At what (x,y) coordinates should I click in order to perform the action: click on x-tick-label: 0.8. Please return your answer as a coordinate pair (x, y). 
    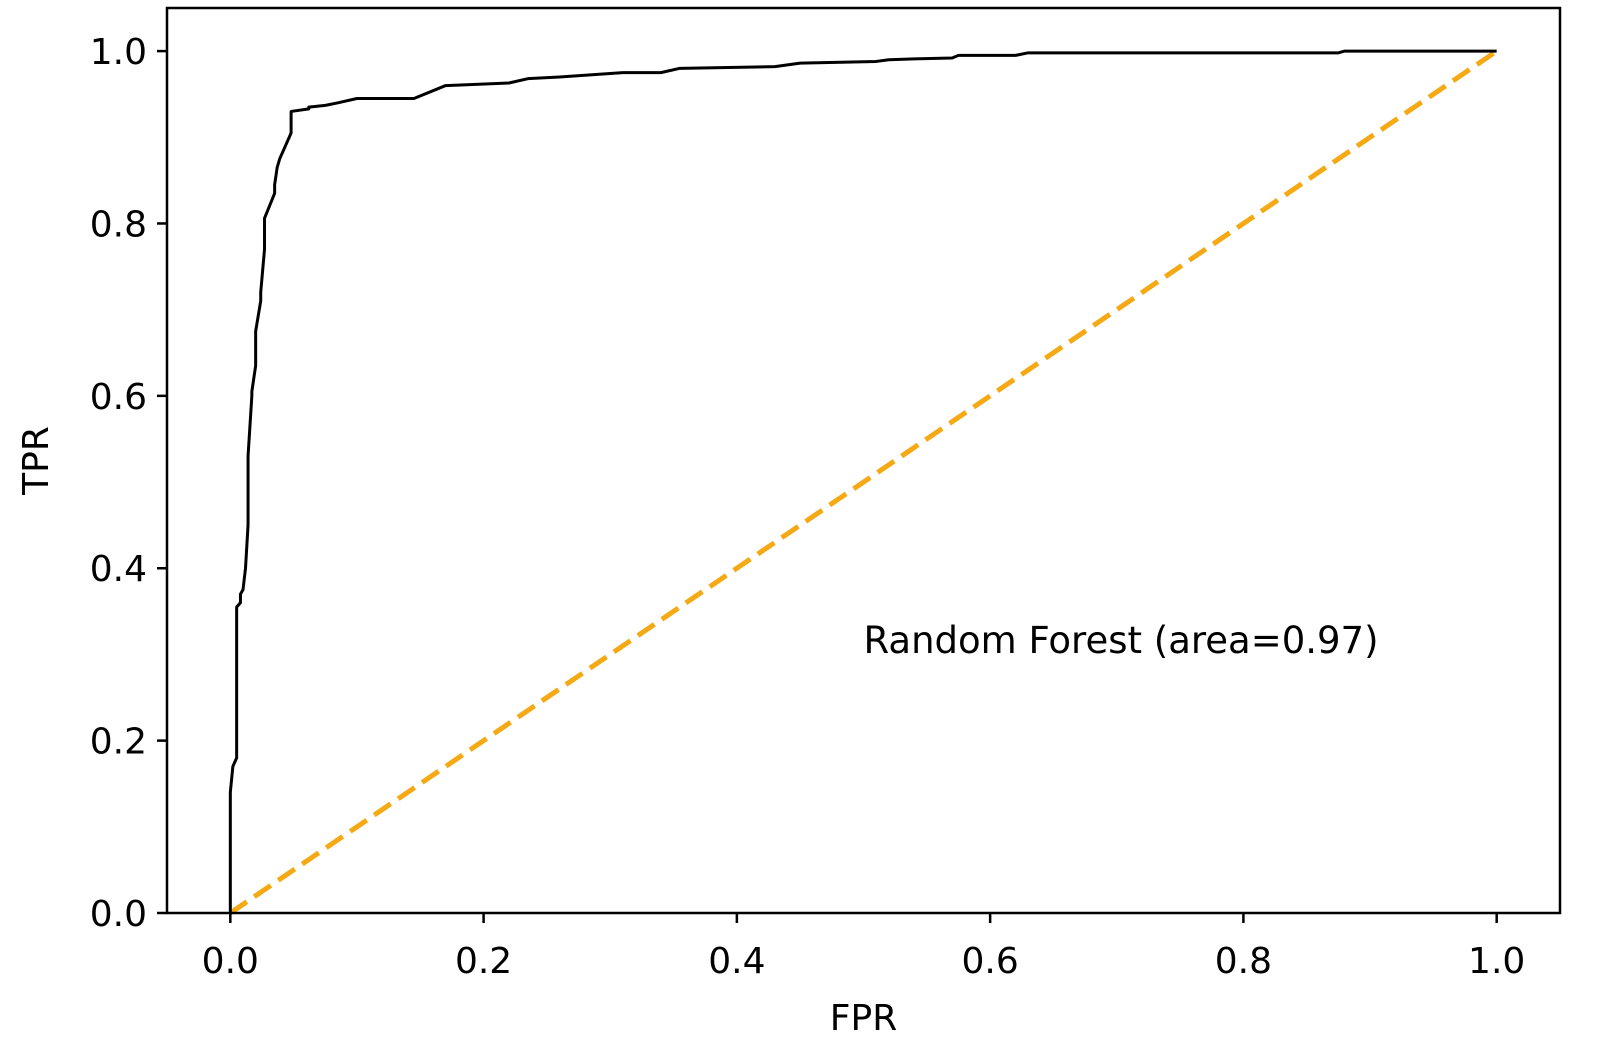
    Looking at the image, I should click on (1243, 961).